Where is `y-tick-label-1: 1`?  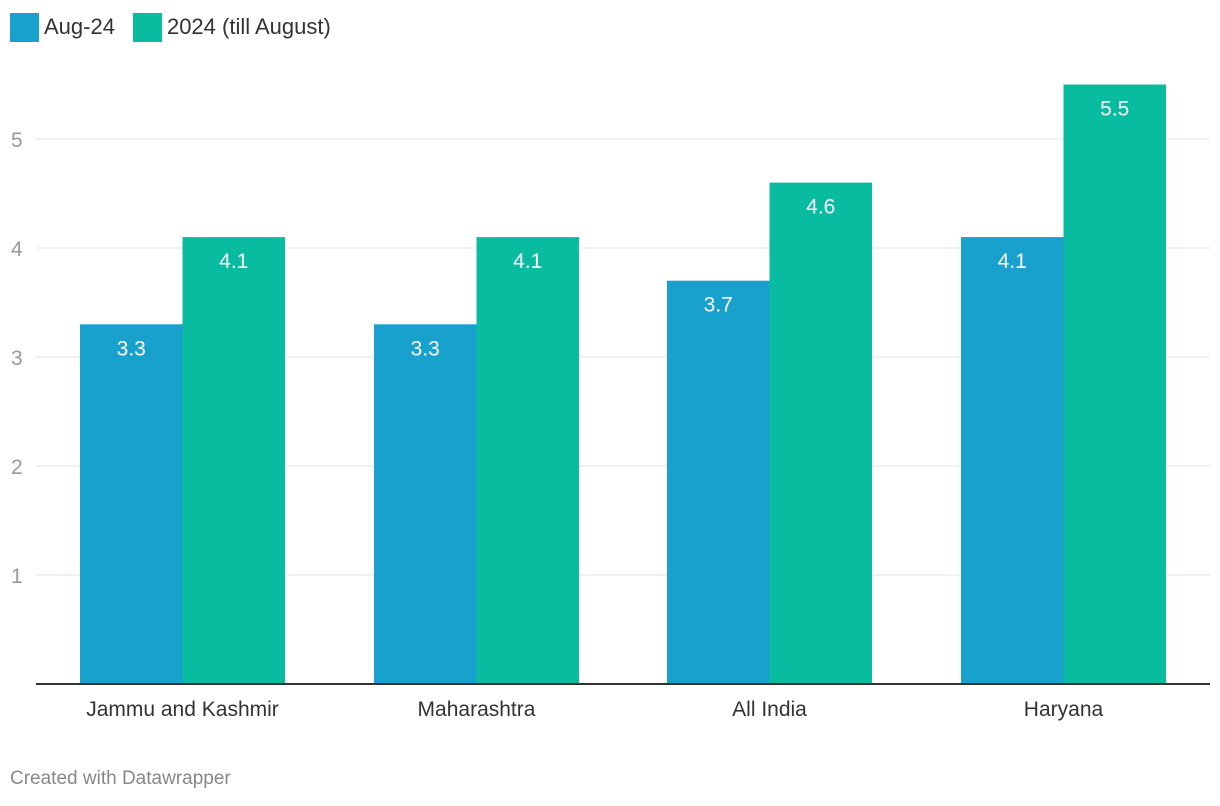
y-tick-label-1: 1 is located at coordinates (17, 576).